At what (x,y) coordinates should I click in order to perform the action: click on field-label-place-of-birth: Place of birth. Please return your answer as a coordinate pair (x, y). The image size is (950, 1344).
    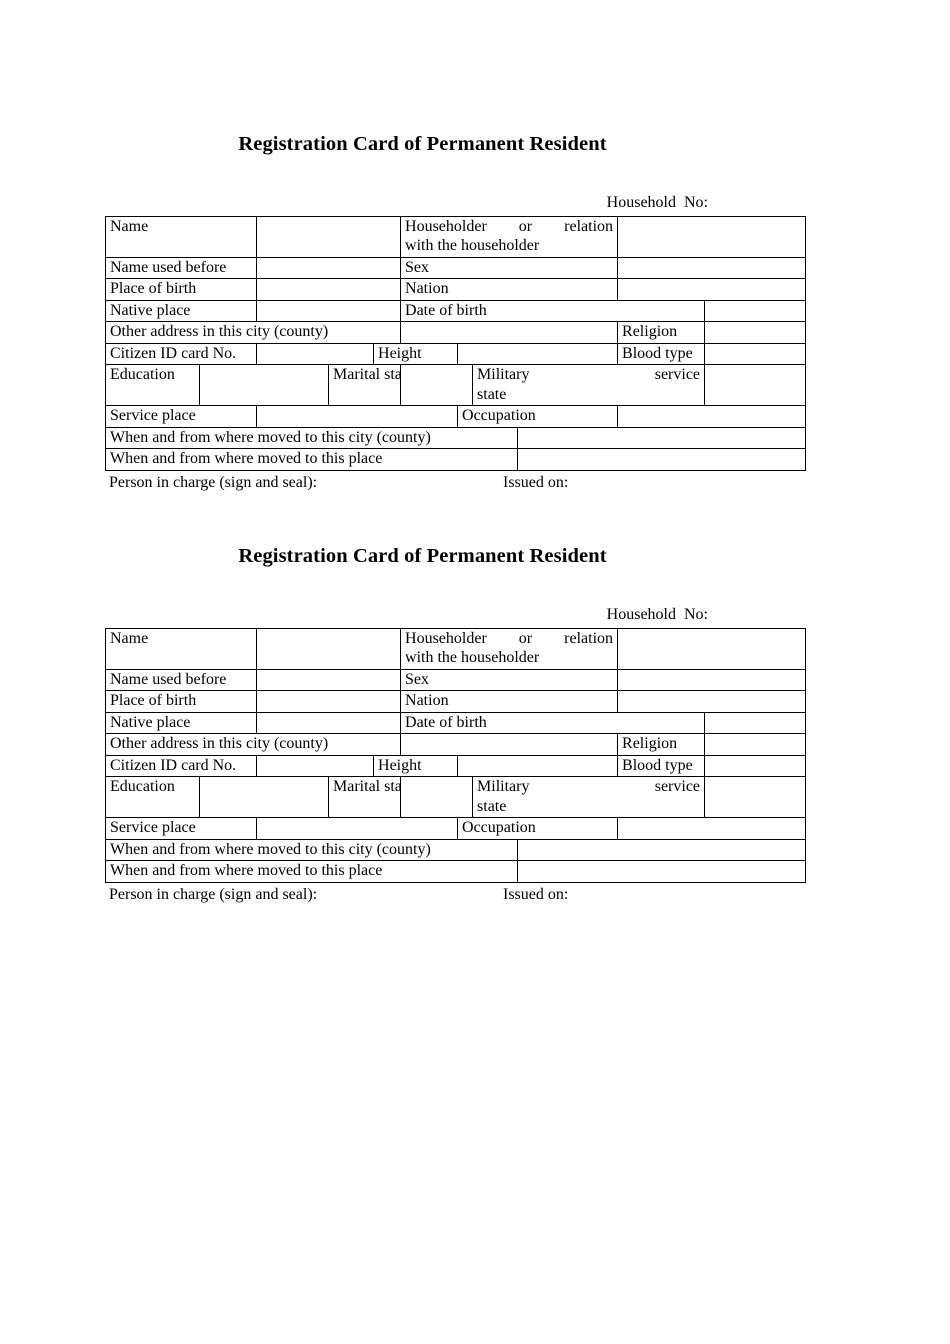
    Looking at the image, I should click on (181, 701).